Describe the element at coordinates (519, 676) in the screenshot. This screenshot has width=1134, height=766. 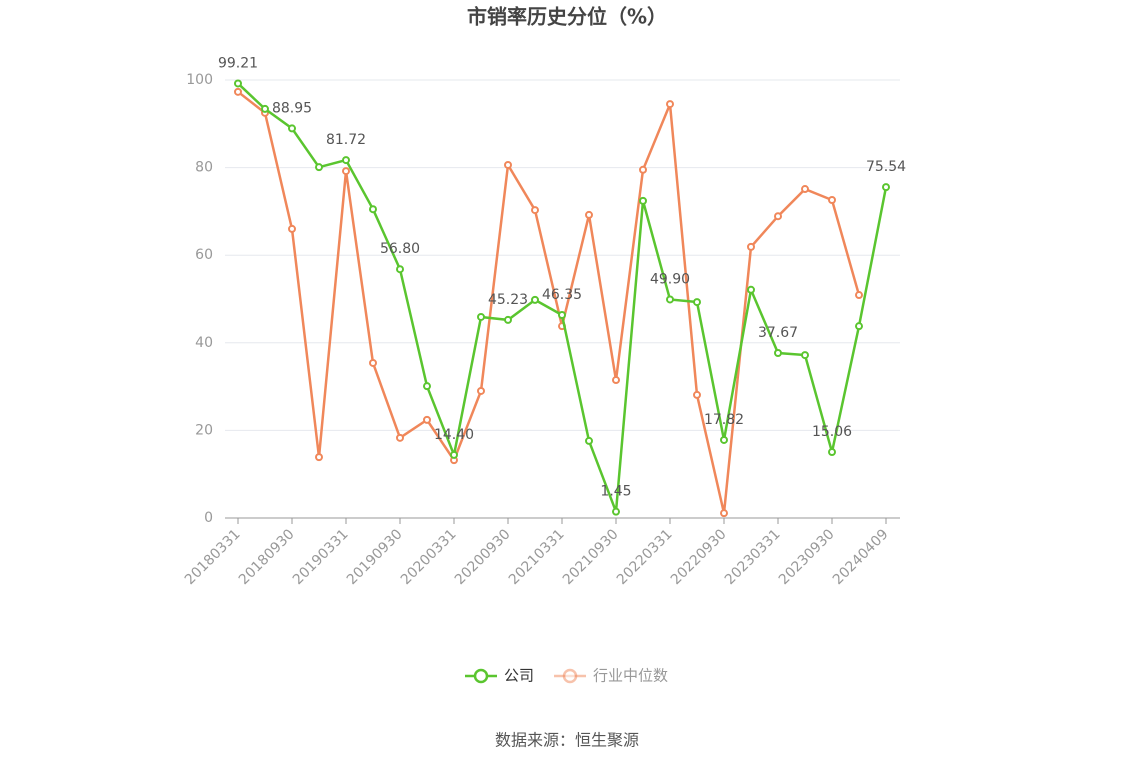
I see `legend-label: 公司` at that location.